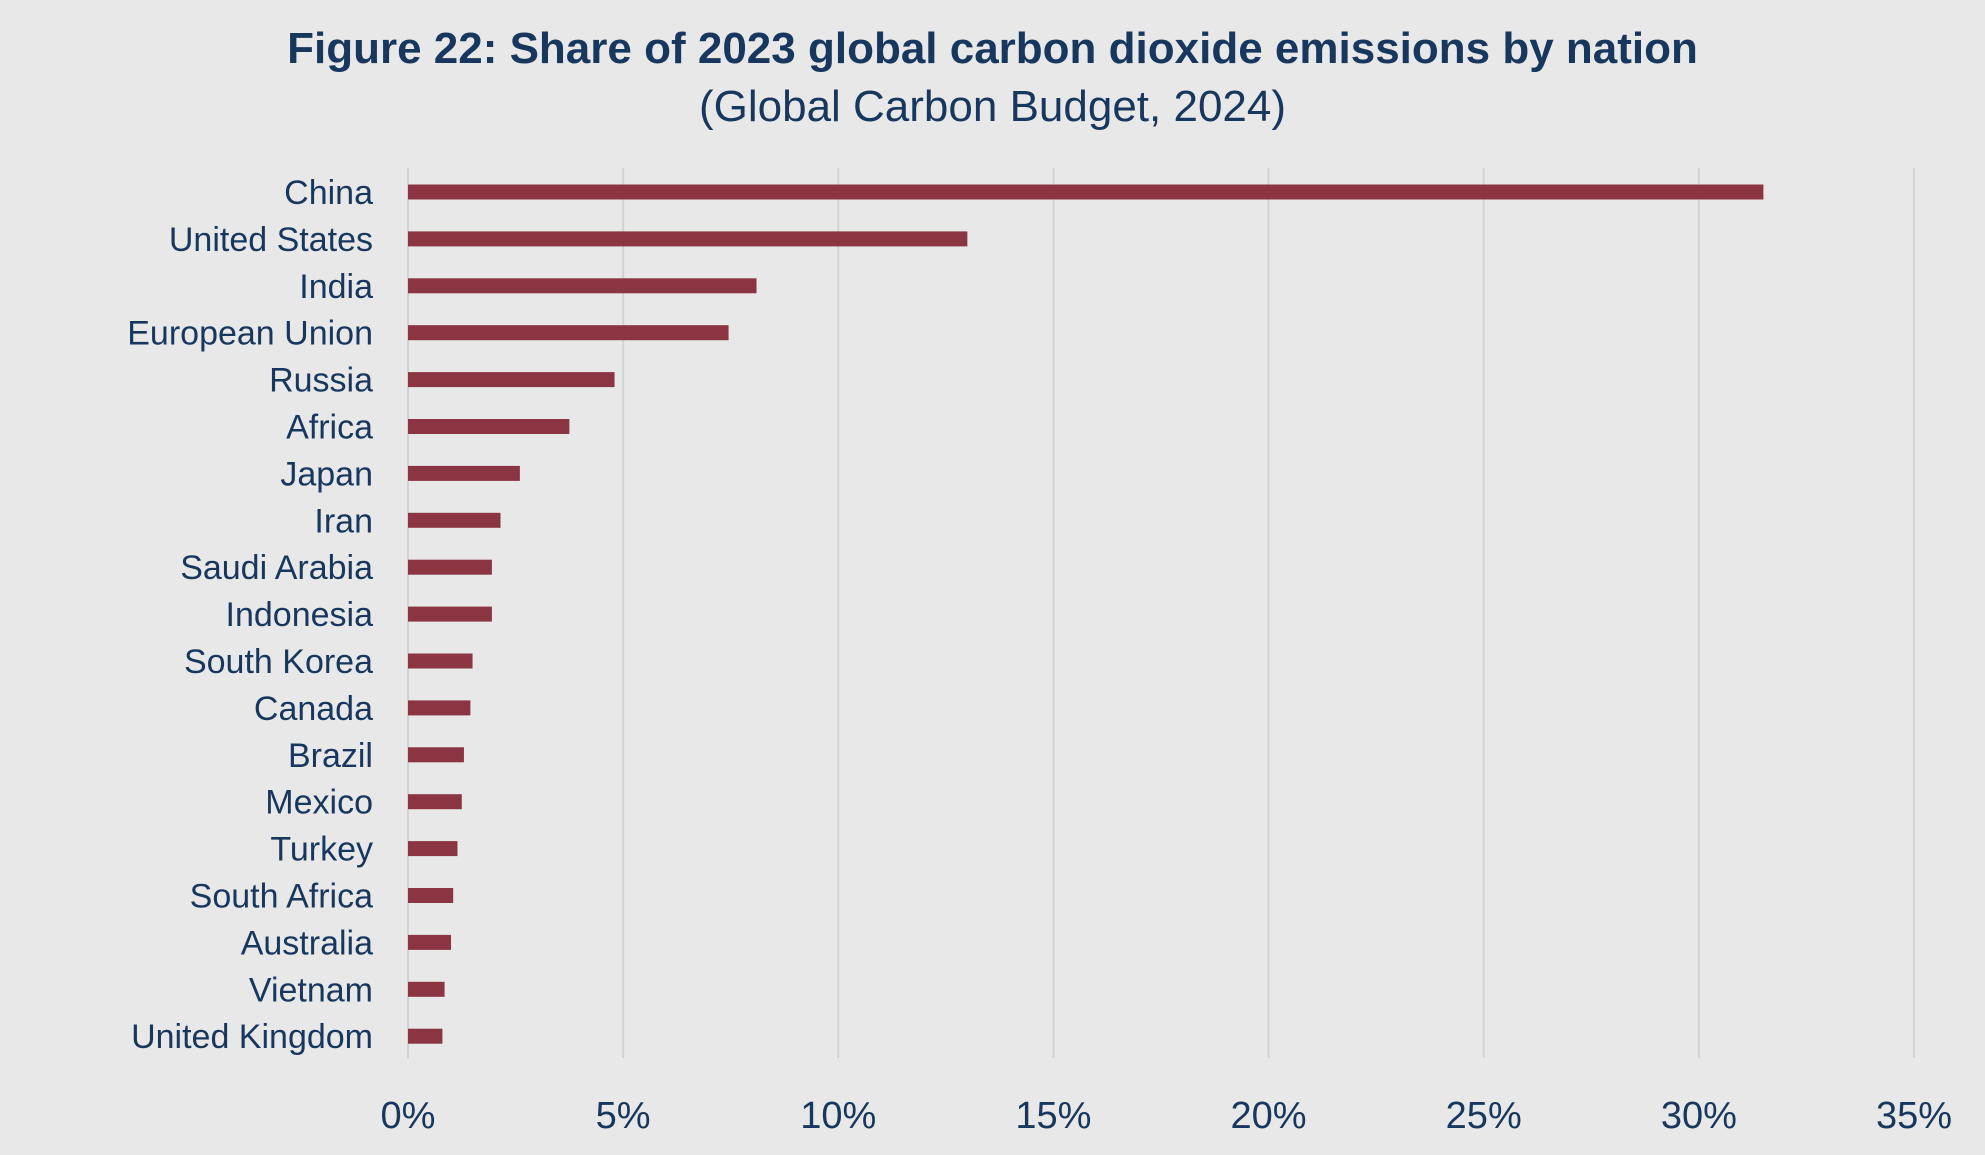  What do you see at coordinates (278, 662) in the screenshot?
I see `category-label: South Korea` at bounding box center [278, 662].